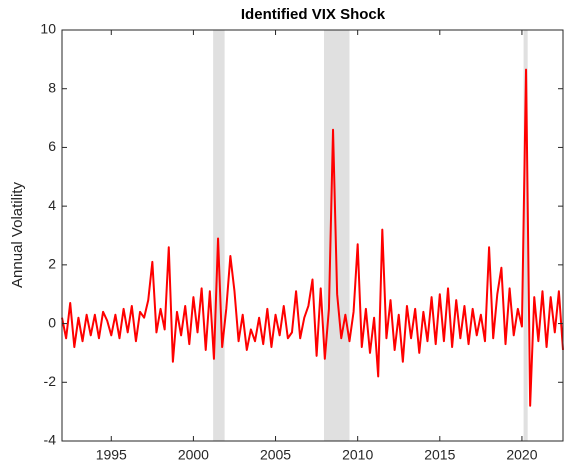  What do you see at coordinates (52, 264) in the screenshot?
I see `y-tick-label: 2` at bounding box center [52, 264].